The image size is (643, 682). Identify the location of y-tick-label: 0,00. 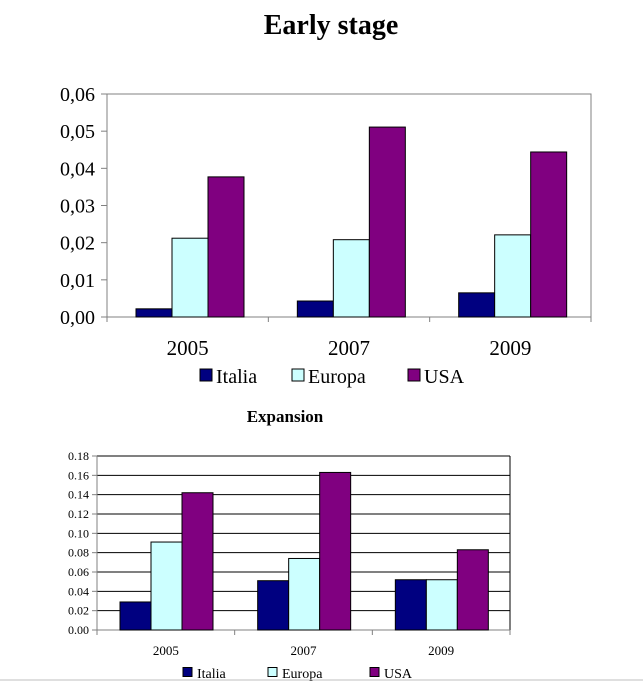
(77, 318).